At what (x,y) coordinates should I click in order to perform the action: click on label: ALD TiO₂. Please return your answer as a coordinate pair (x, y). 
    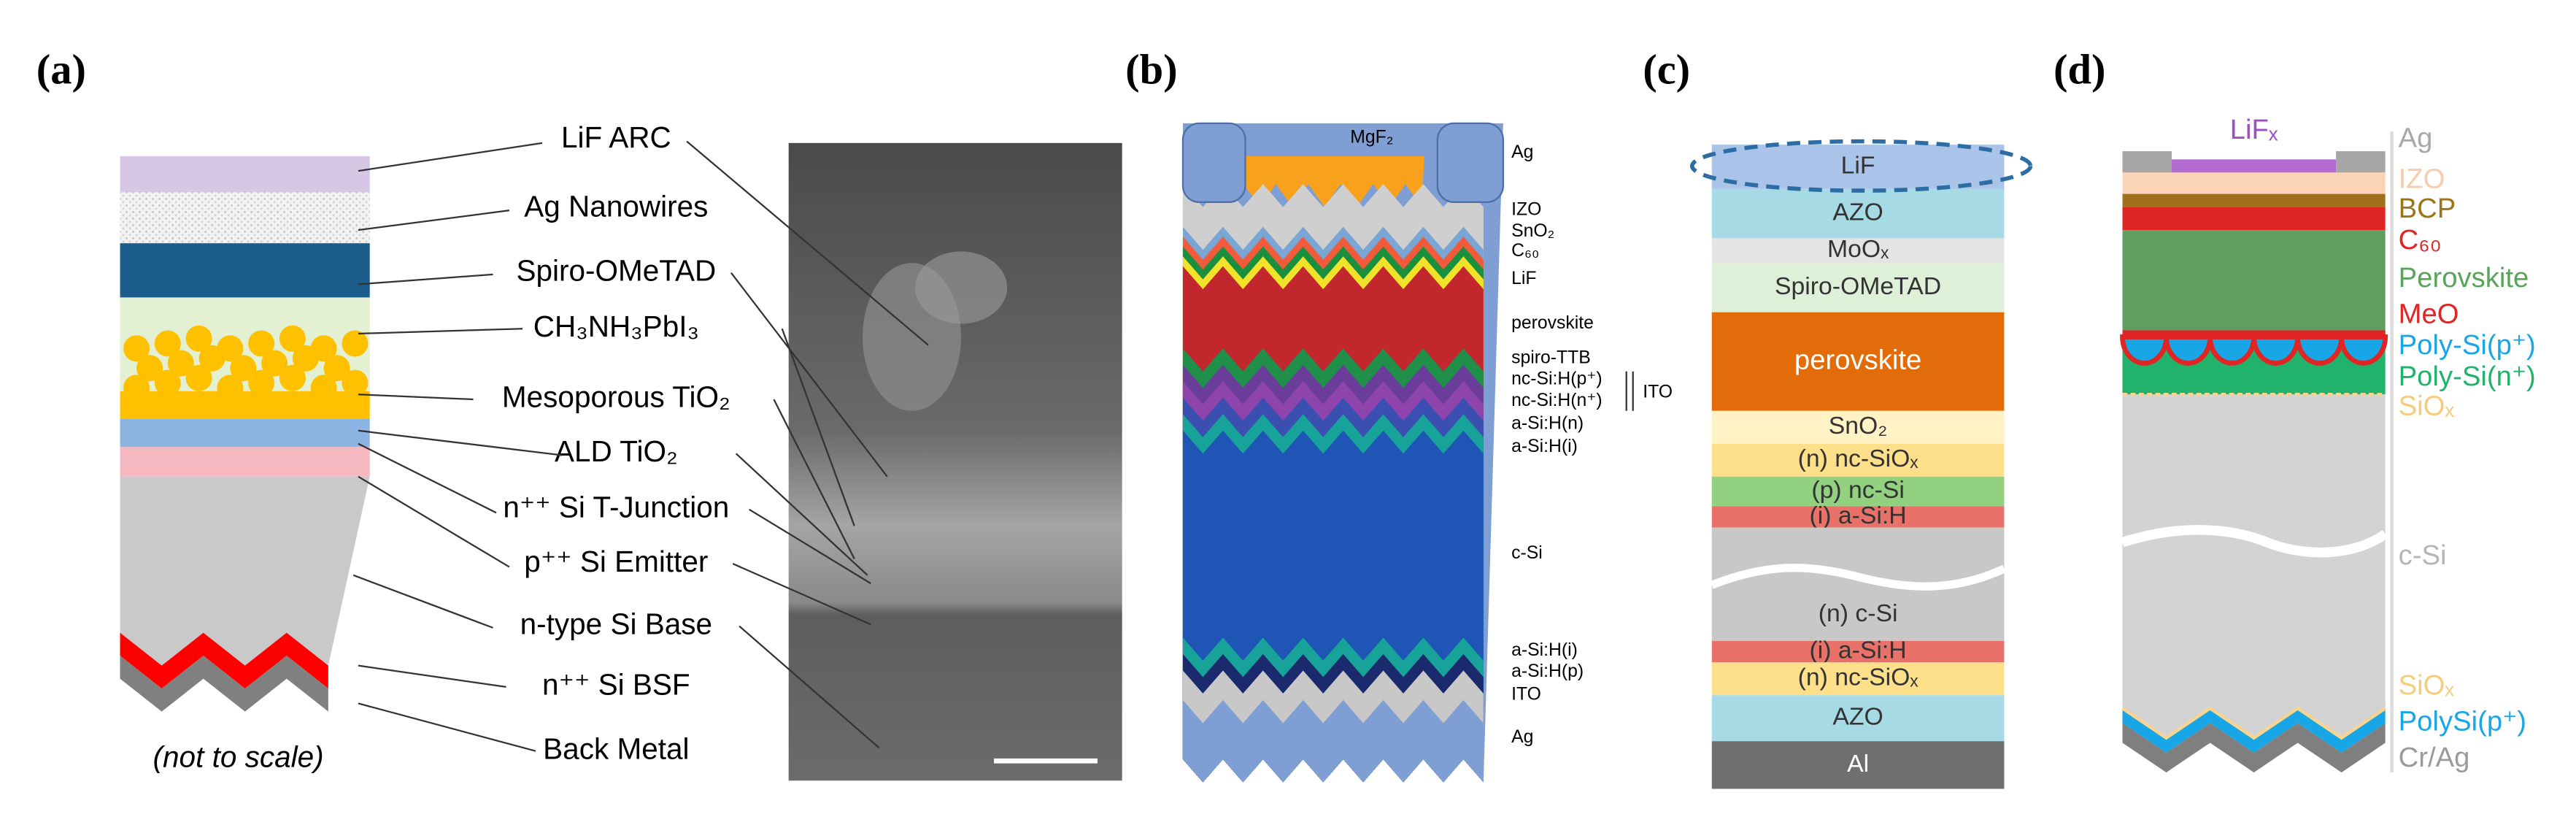
    Looking at the image, I should click on (616, 451).